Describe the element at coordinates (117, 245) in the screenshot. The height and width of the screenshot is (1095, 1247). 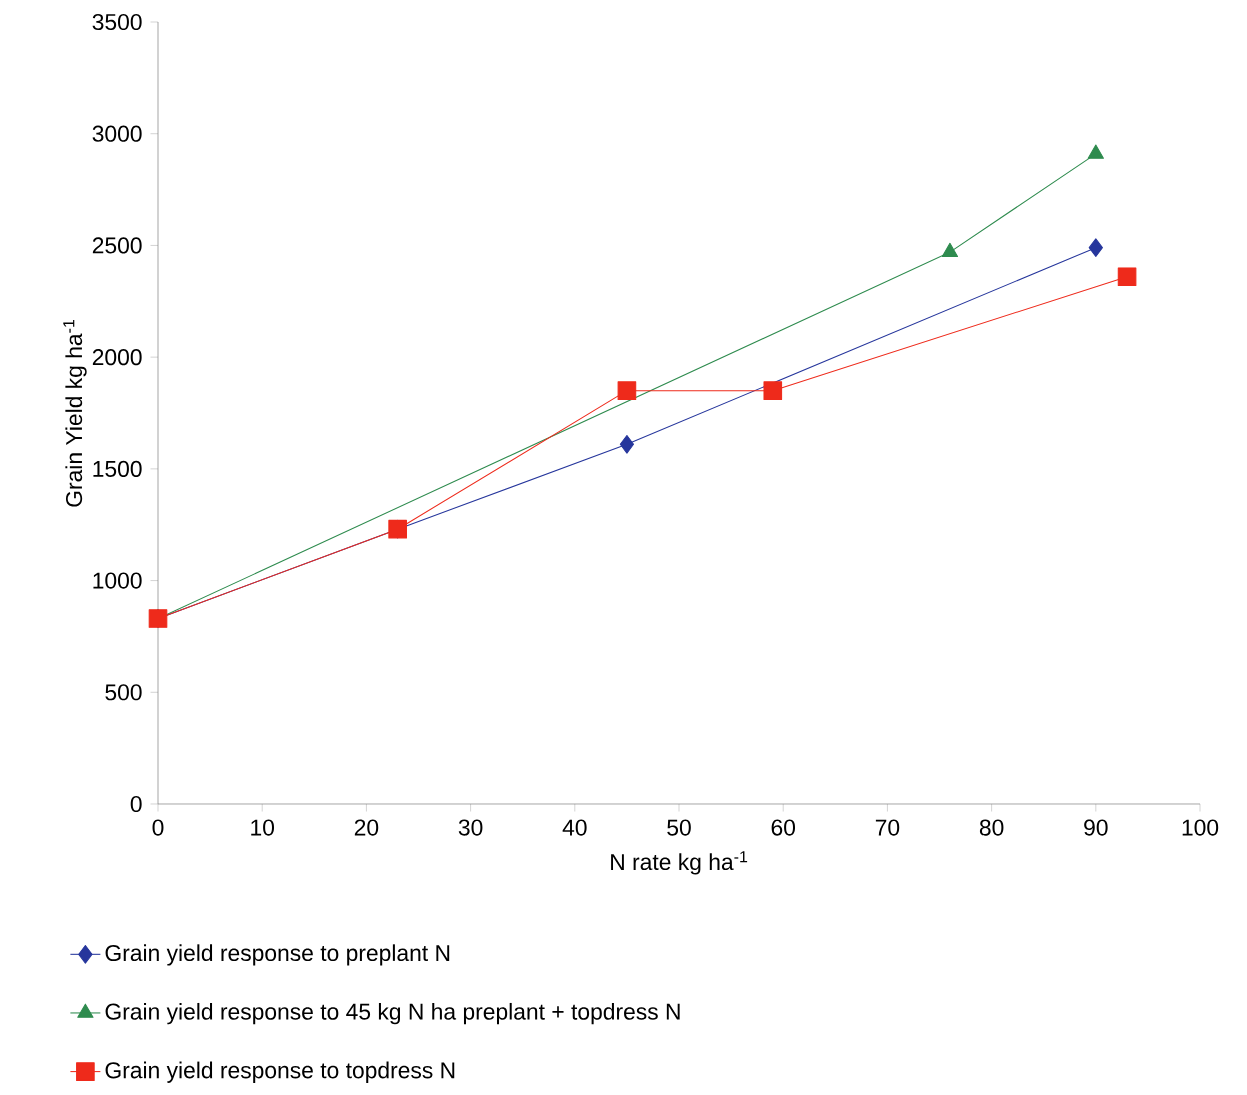
I see `y-tick-label: 2500` at that location.